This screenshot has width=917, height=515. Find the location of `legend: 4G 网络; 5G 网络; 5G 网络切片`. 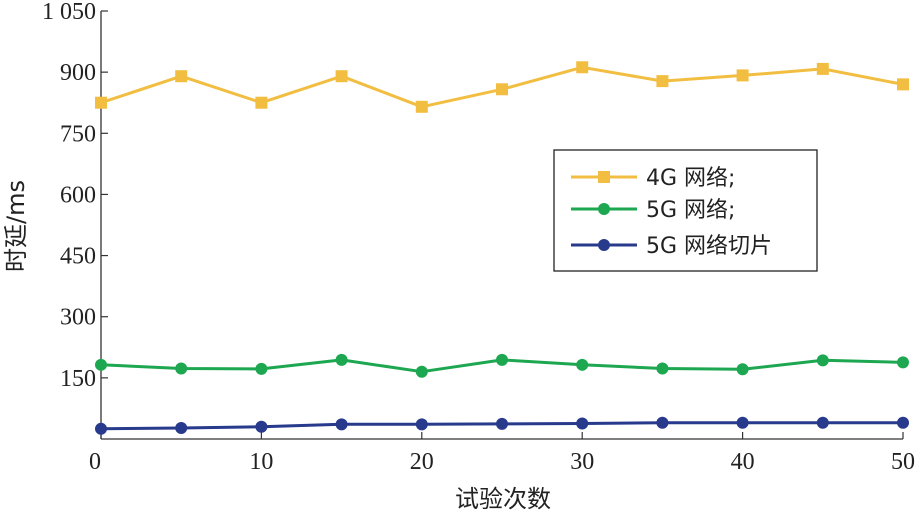

legend: 4G 网络; 5G 网络; 5G 网络切片 is located at coordinates (685, 210).